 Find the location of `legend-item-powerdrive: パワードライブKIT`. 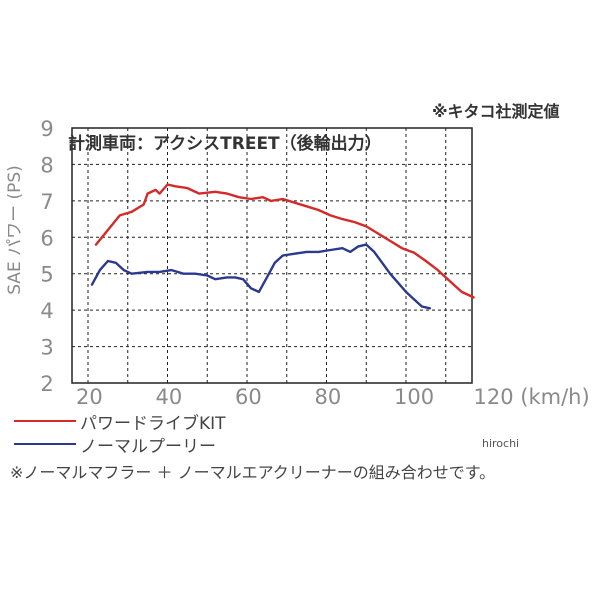

legend-item-powerdrive: パワードライブKIT is located at coordinates (160, 421).